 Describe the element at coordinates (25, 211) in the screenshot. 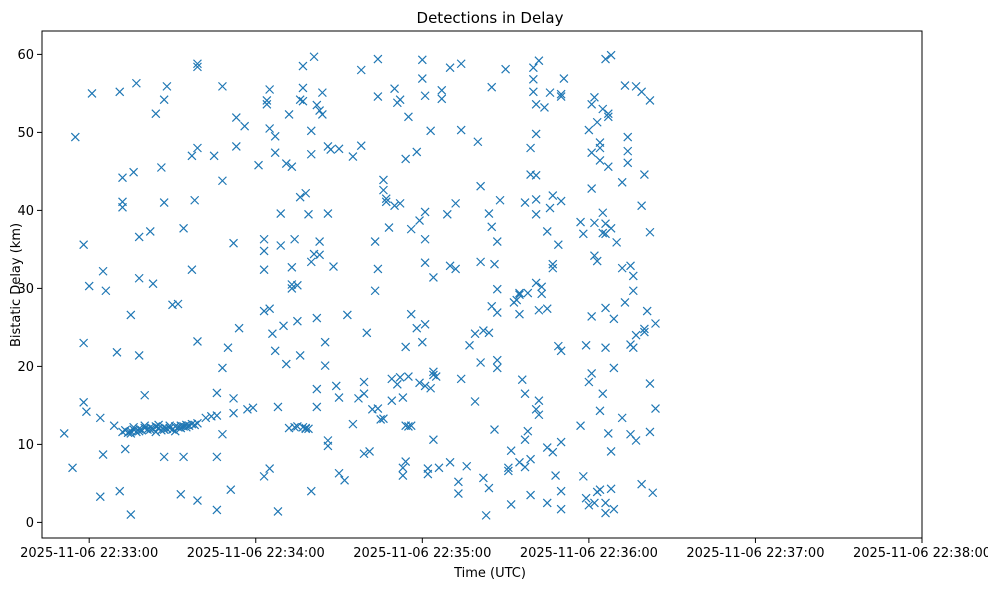

I see `y-tick-label-4: 40` at that location.